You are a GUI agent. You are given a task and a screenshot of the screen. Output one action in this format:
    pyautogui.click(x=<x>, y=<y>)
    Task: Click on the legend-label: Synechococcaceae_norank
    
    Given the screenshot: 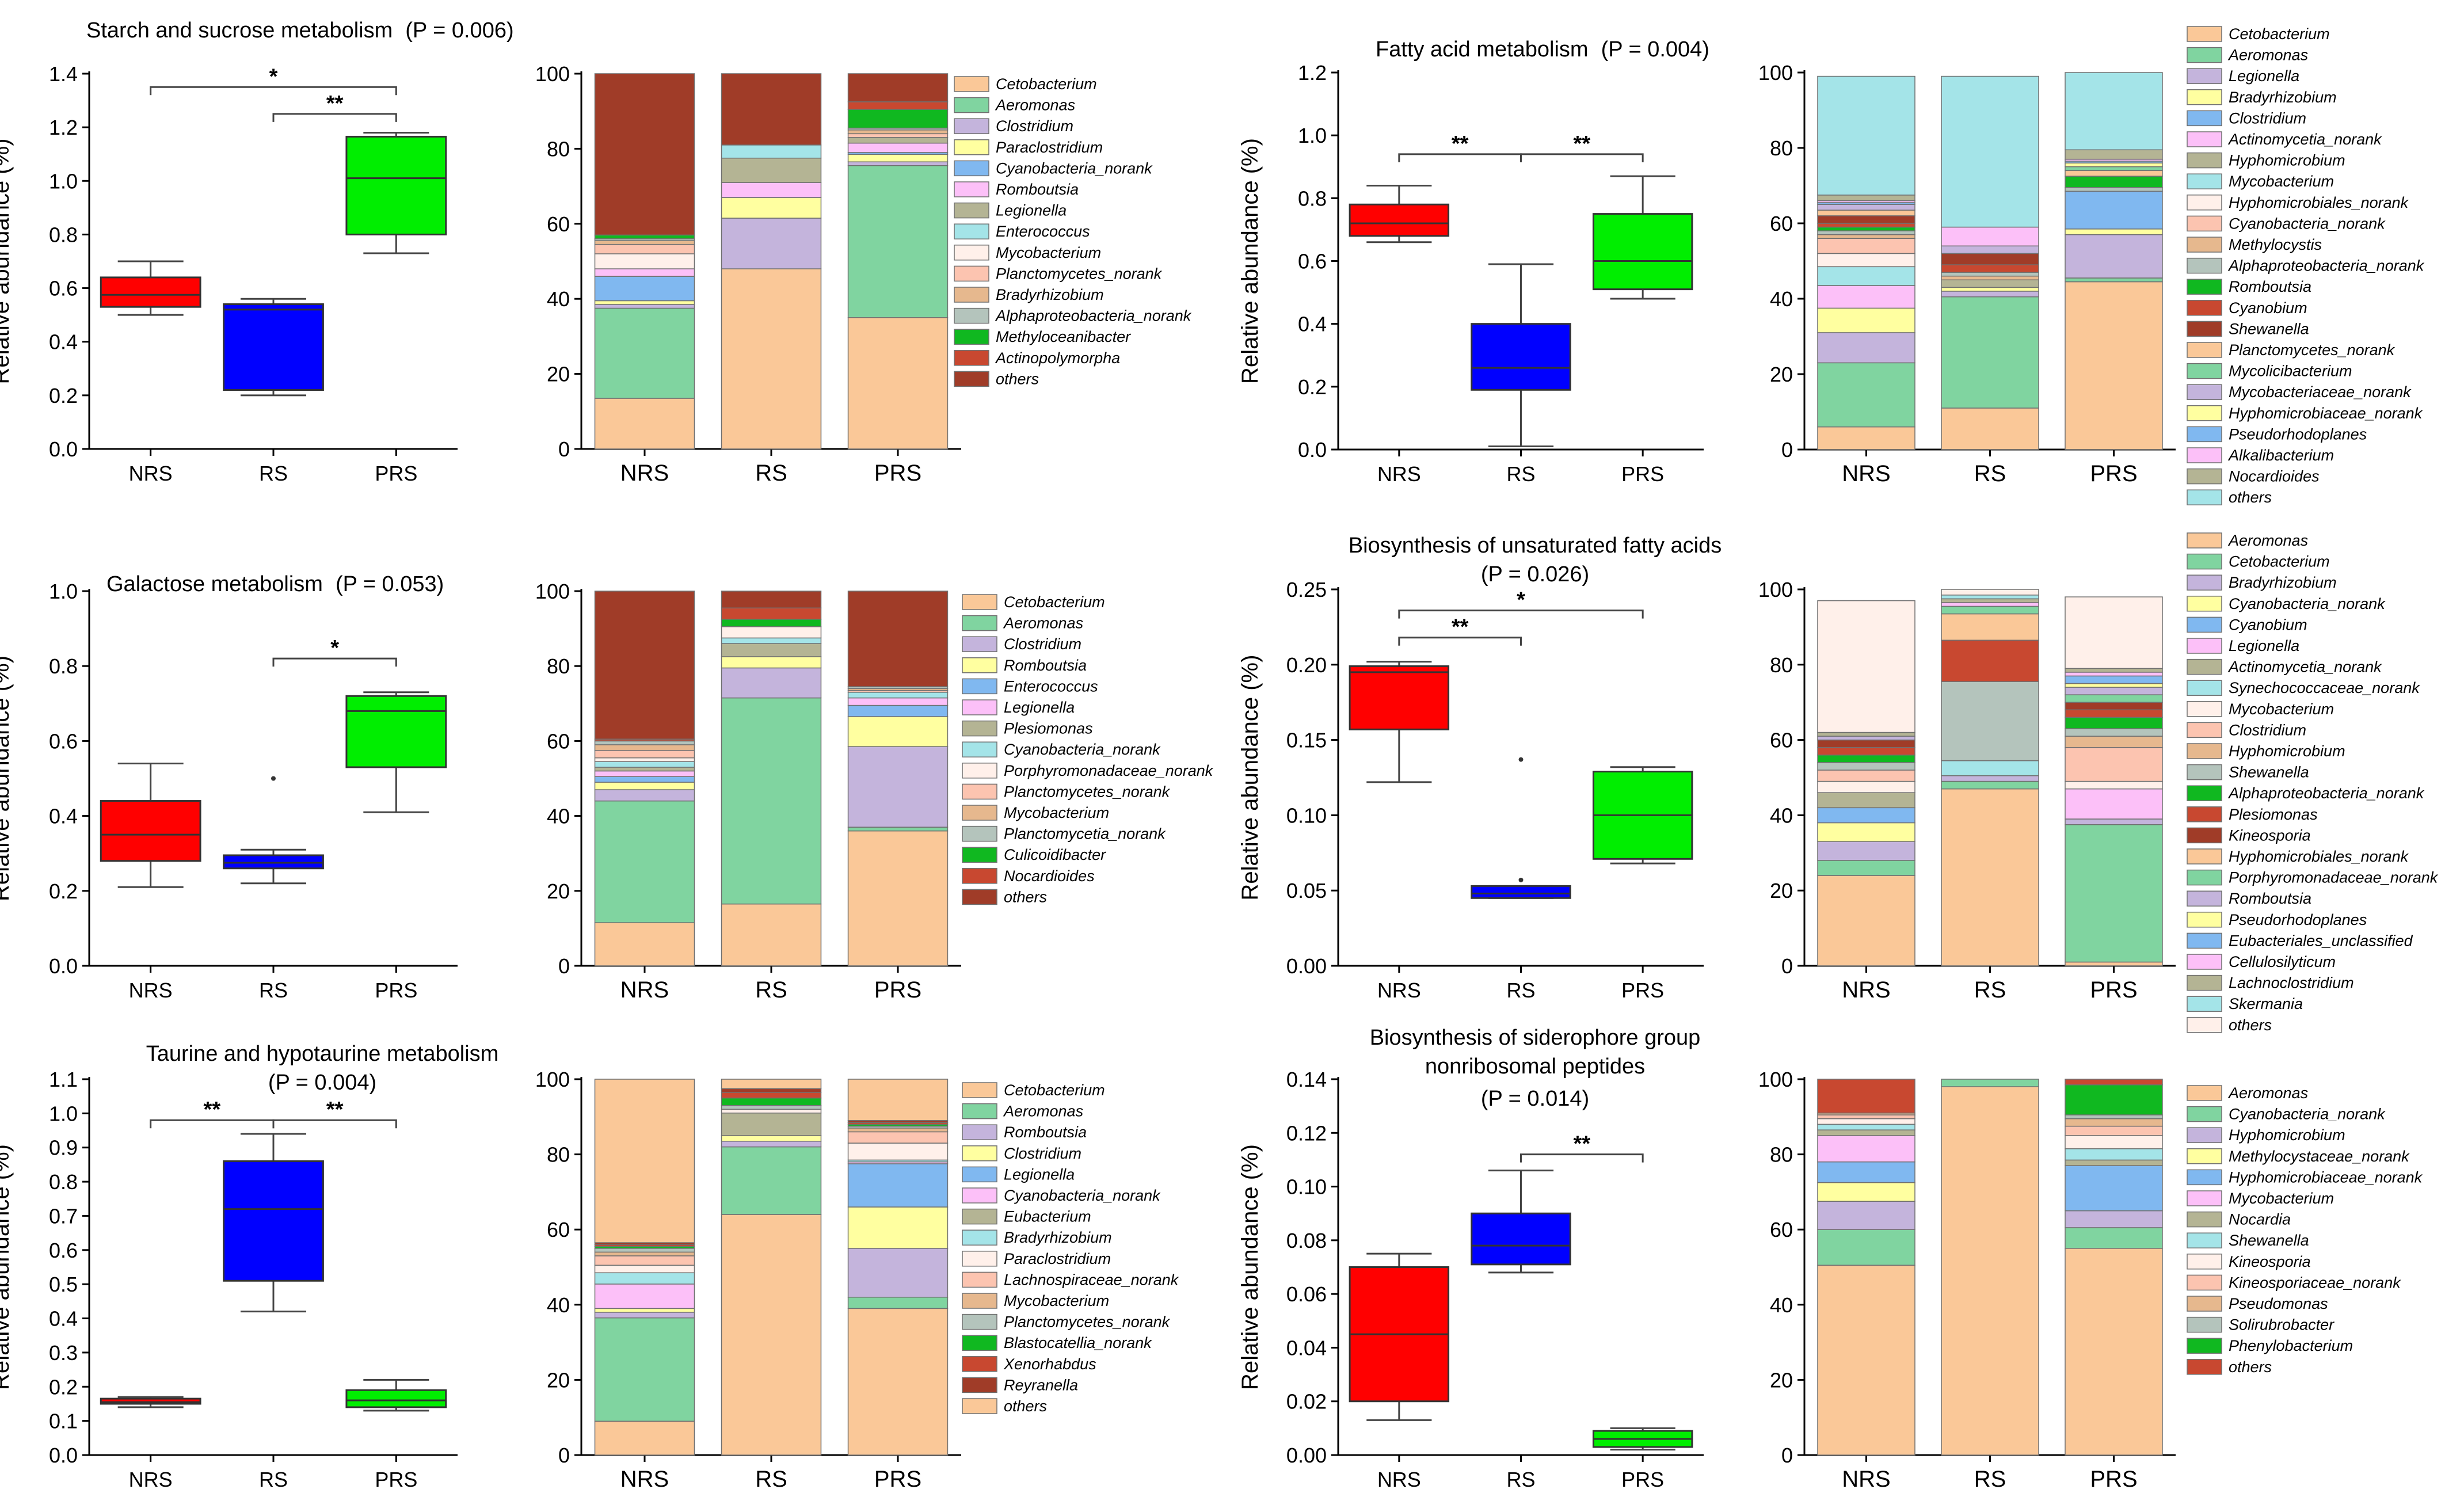 What is the action you would take?
    pyautogui.click(x=2324, y=687)
    